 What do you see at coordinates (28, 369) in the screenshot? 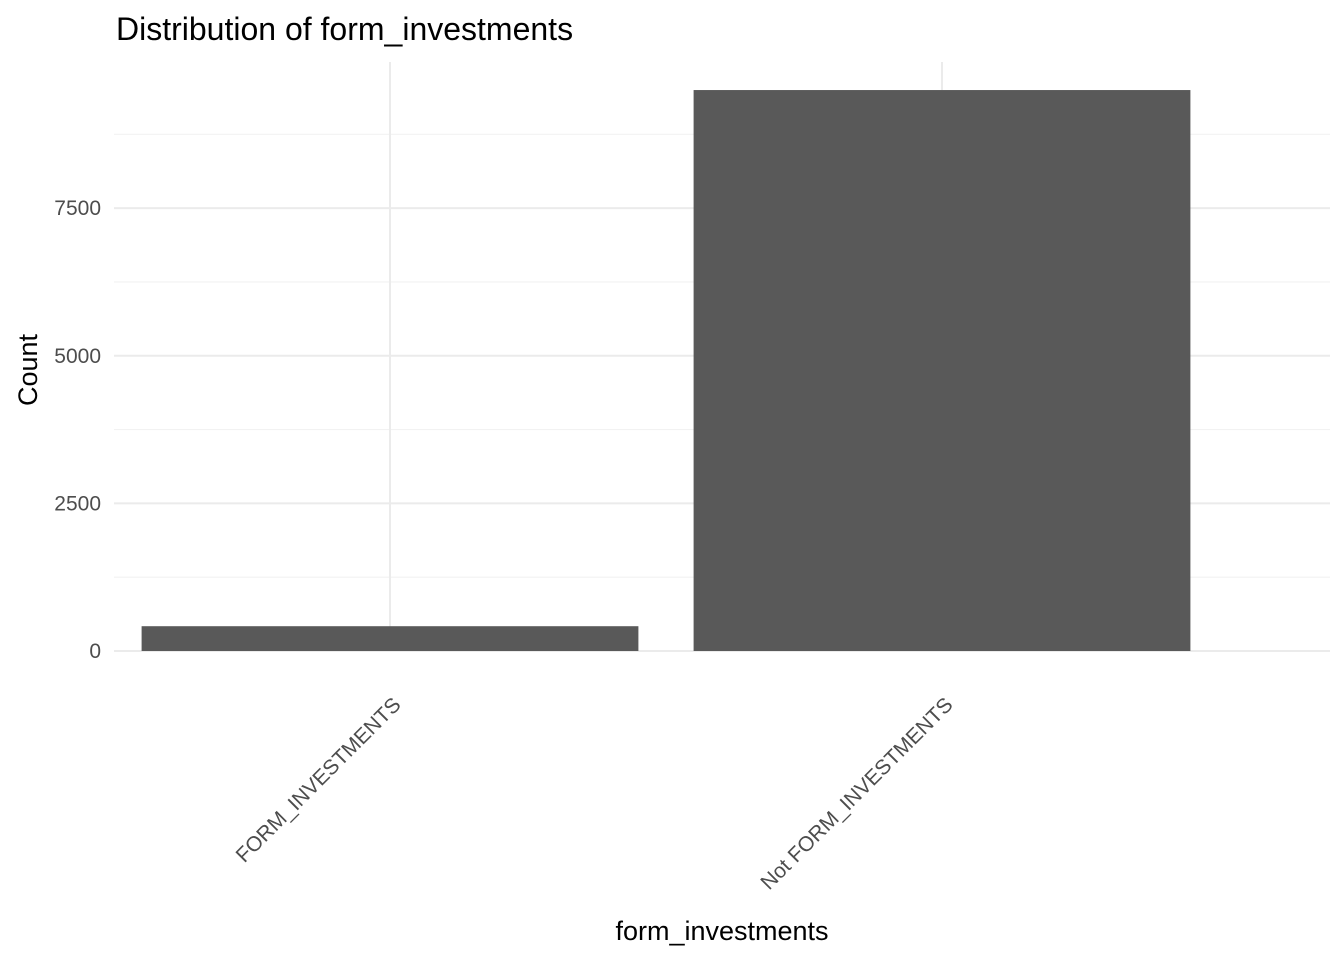
I see `y-axis-title: Count` at bounding box center [28, 369].